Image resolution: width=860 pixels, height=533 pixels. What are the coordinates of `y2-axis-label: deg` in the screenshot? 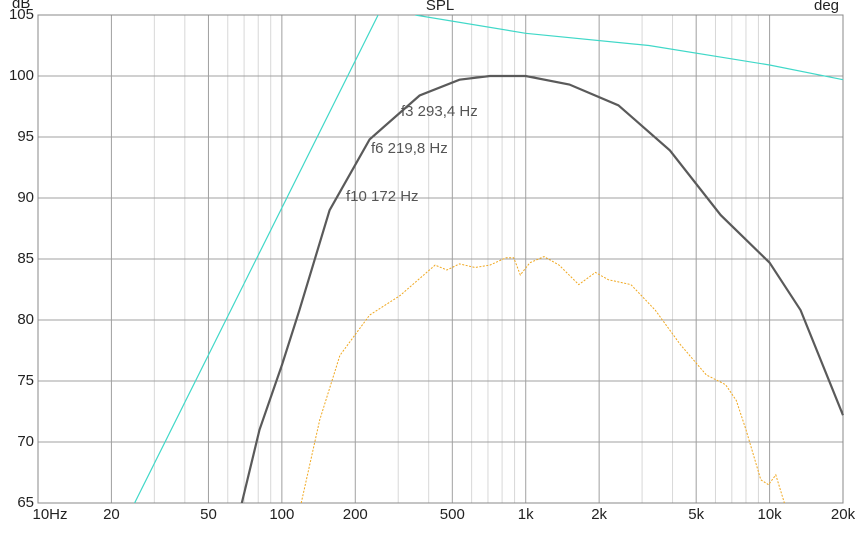 It's located at (826, 7).